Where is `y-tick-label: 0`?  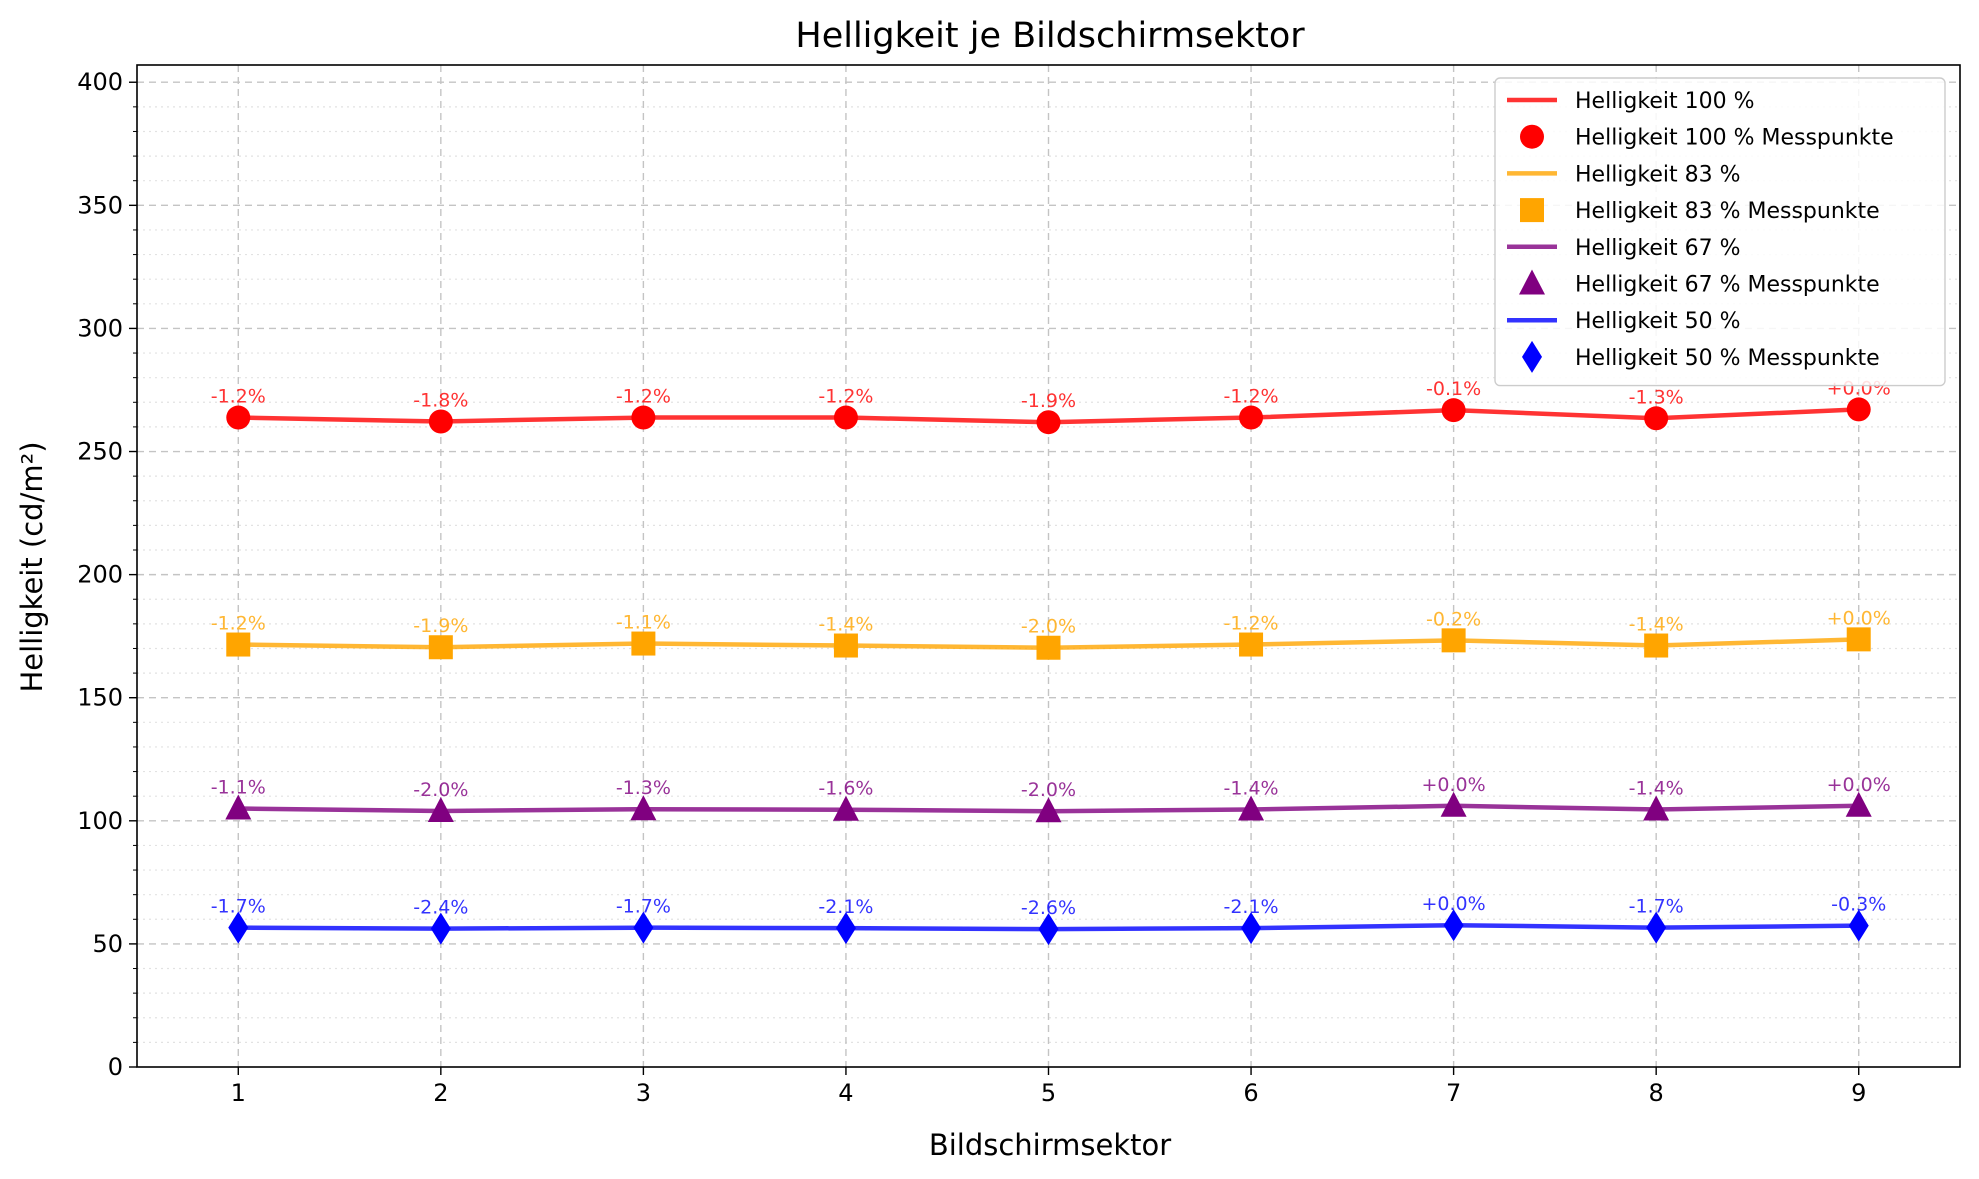 y-tick-label: 0 is located at coordinates (115, 1067).